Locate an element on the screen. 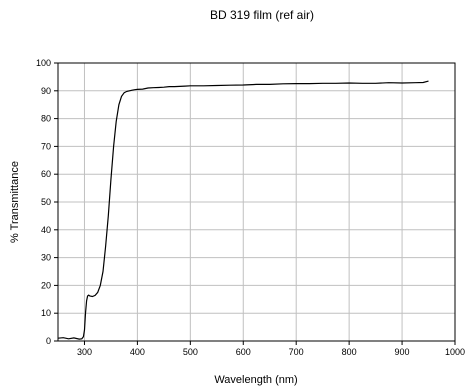 Image resolution: width=468 pixels, height=392 pixels. x-axis-label: Wavelength (nm) is located at coordinates (255, 380).